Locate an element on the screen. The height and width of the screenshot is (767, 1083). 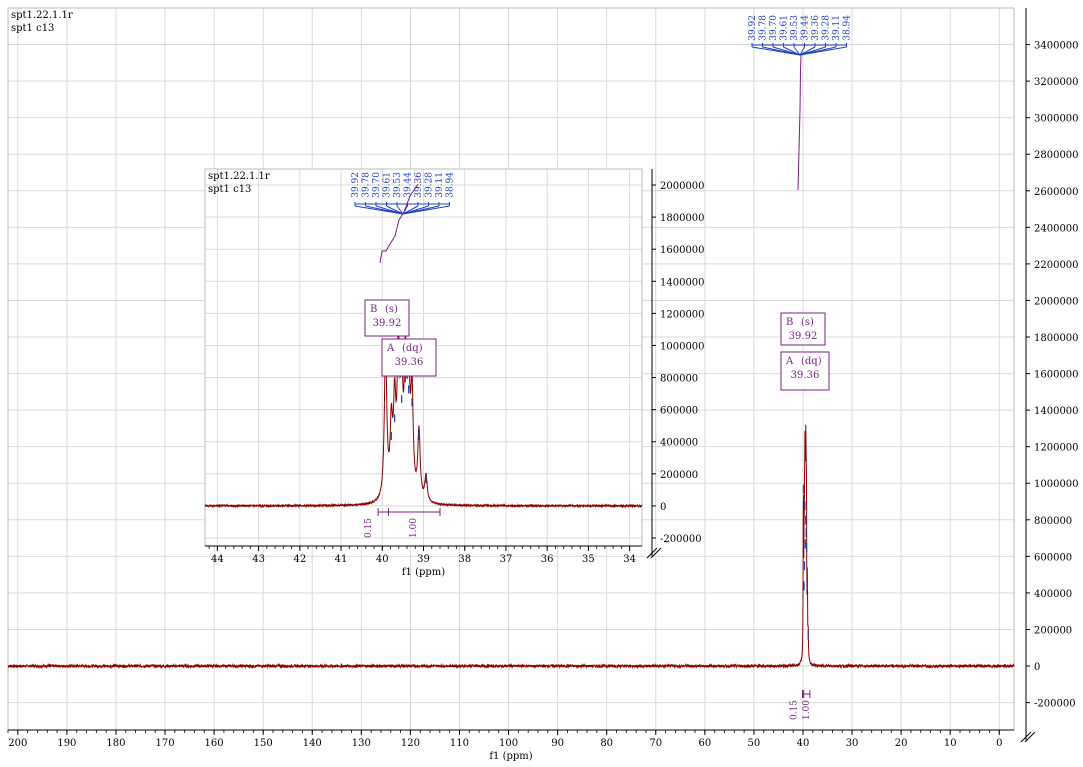
x-tick-label: 140 is located at coordinates (312, 743).